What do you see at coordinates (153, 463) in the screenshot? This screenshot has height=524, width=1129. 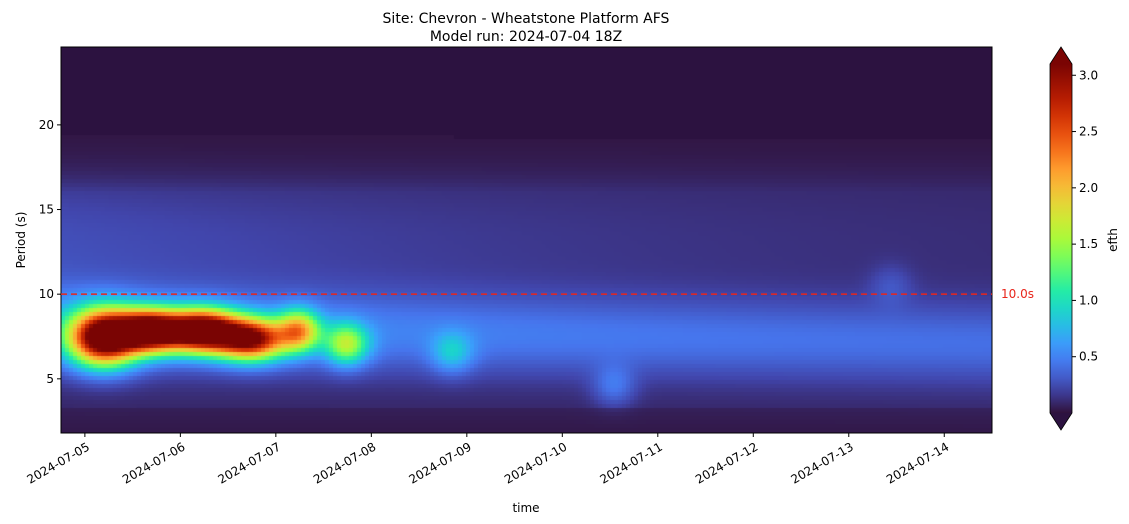 I see `x-tick-label: 2024-07-06` at bounding box center [153, 463].